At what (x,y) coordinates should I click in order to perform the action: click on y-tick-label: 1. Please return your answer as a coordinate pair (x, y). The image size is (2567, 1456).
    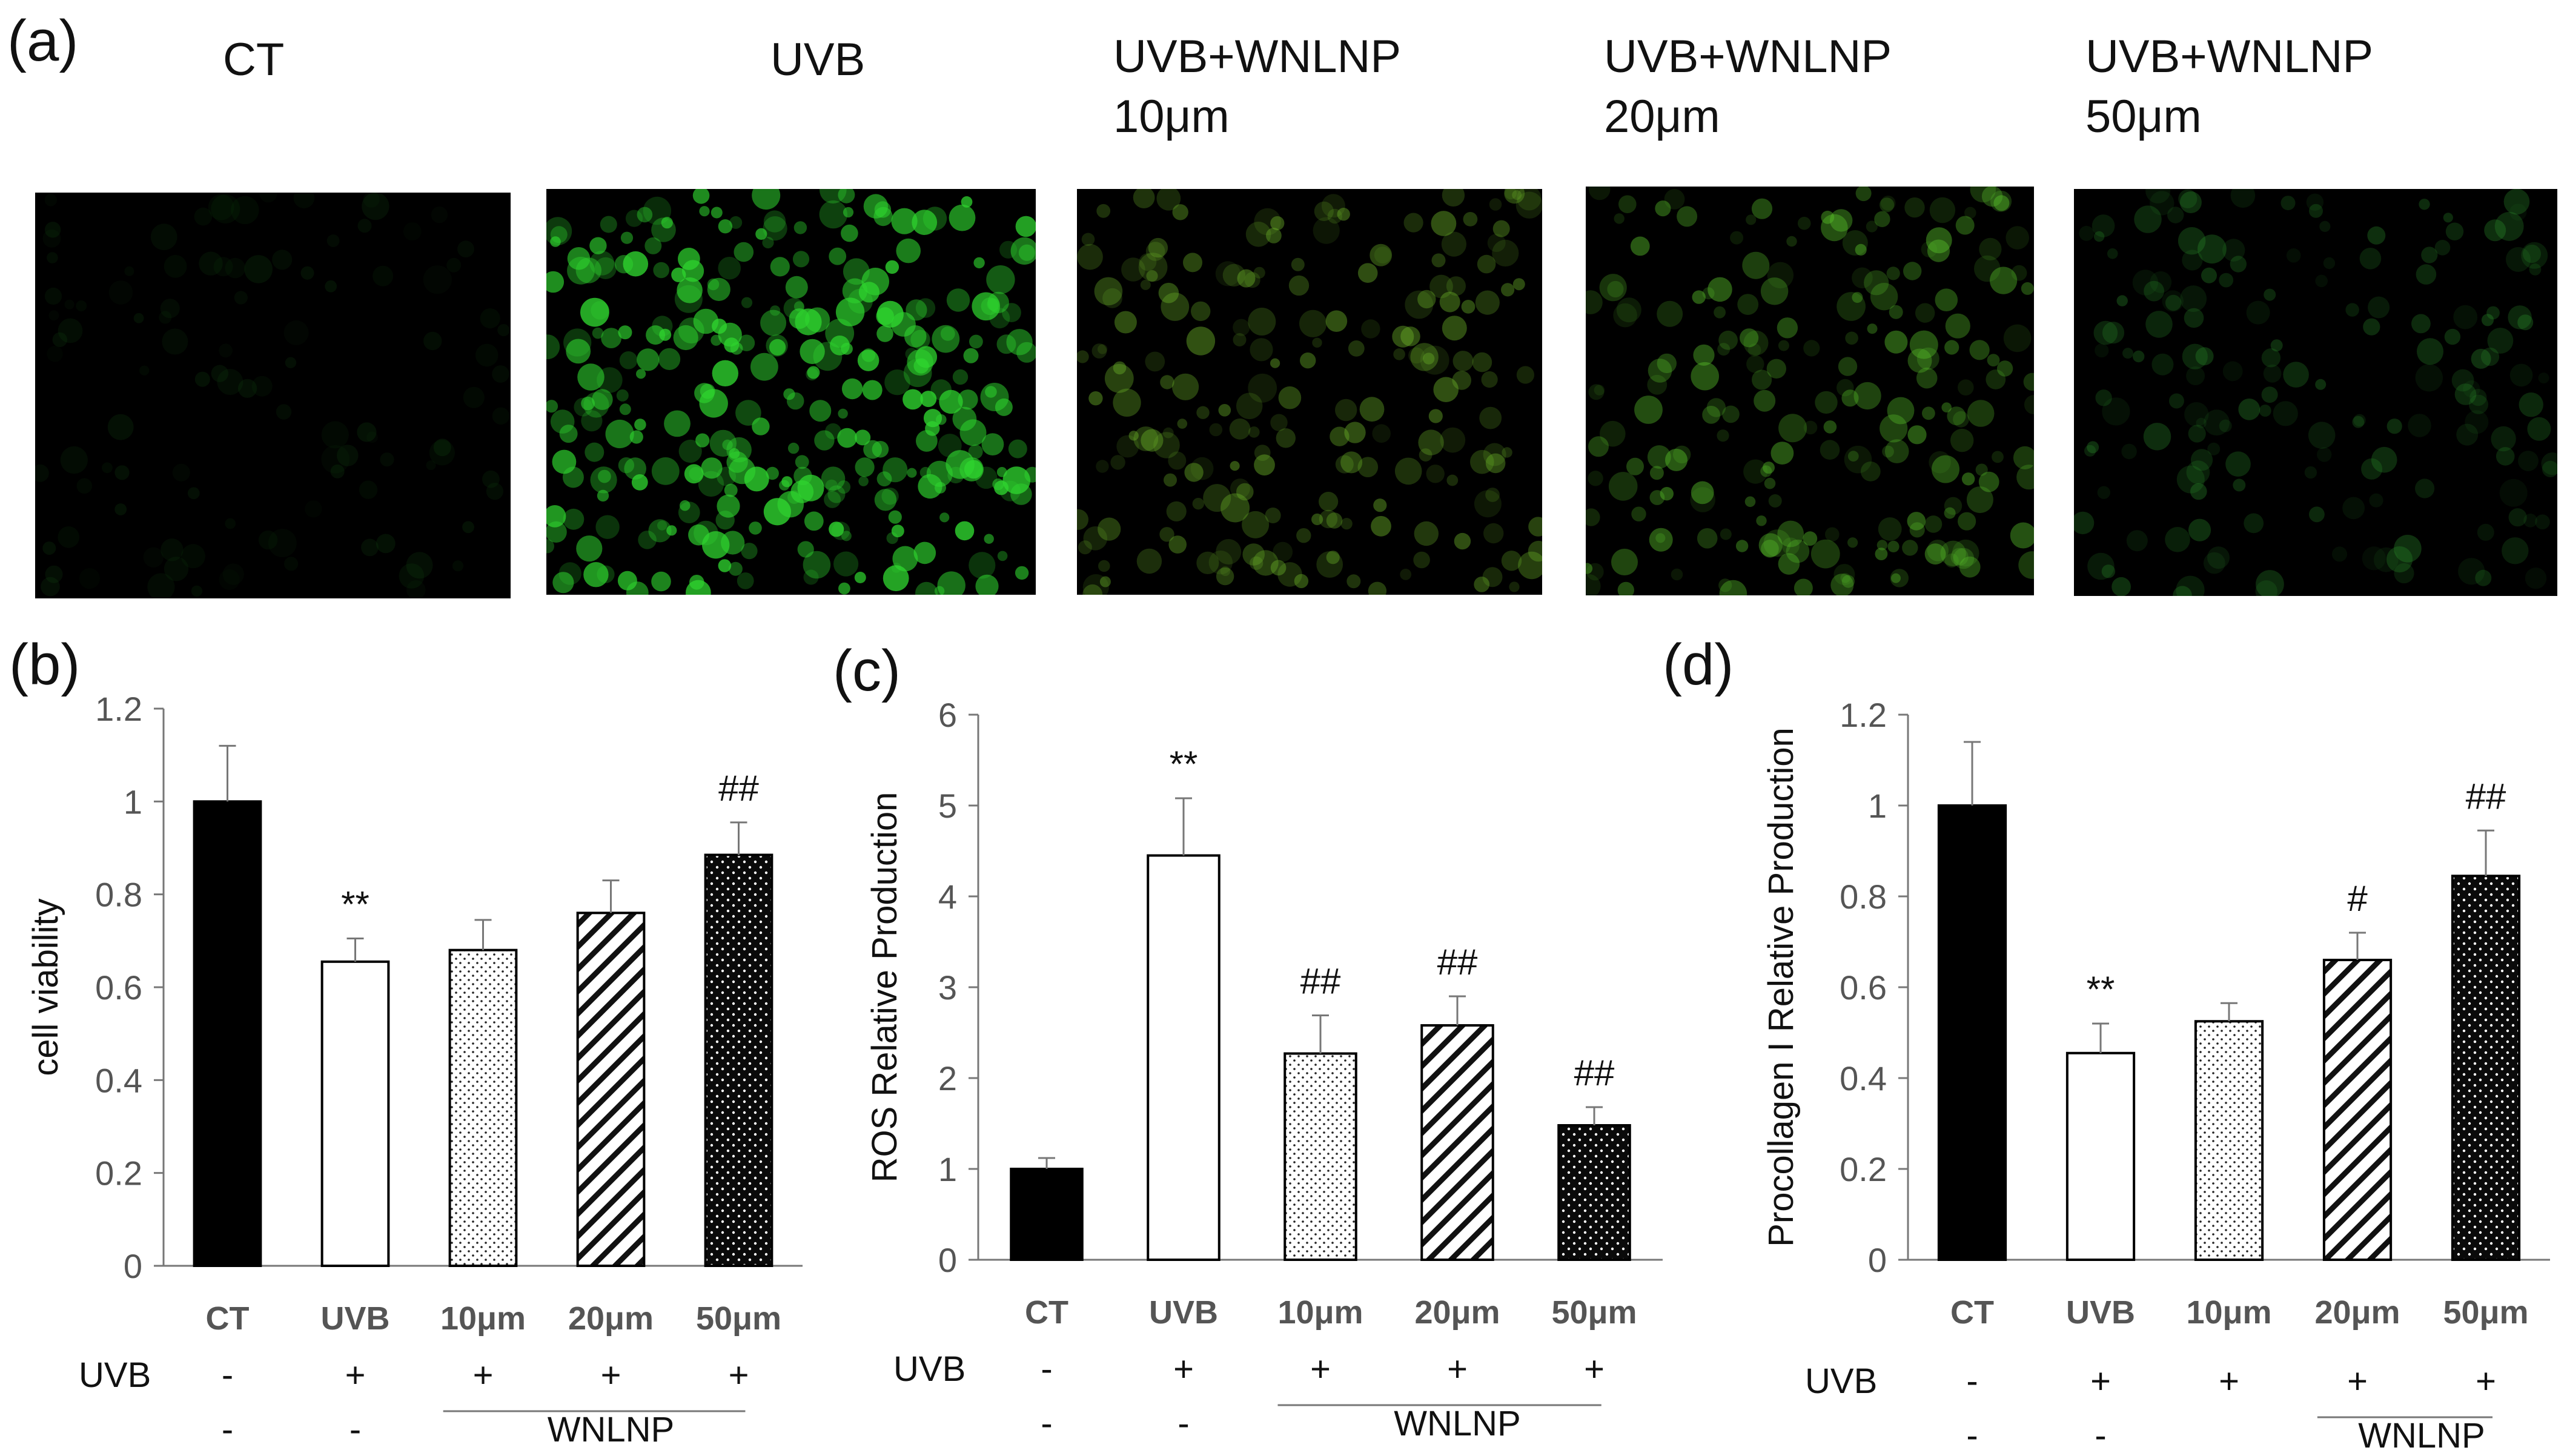
    Looking at the image, I should click on (133, 802).